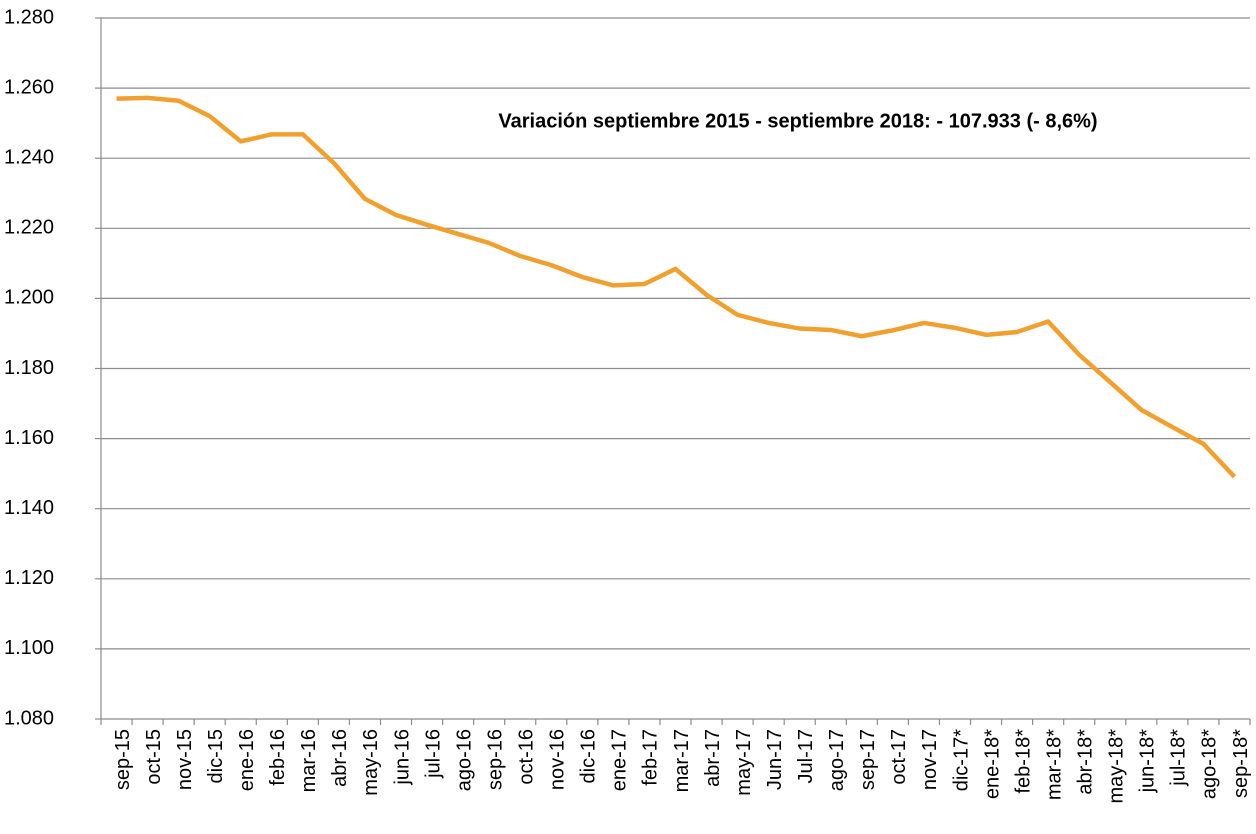 The height and width of the screenshot is (834, 1256). What do you see at coordinates (806, 756) in the screenshot?
I see `x-tick-label: Jul-17` at bounding box center [806, 756].